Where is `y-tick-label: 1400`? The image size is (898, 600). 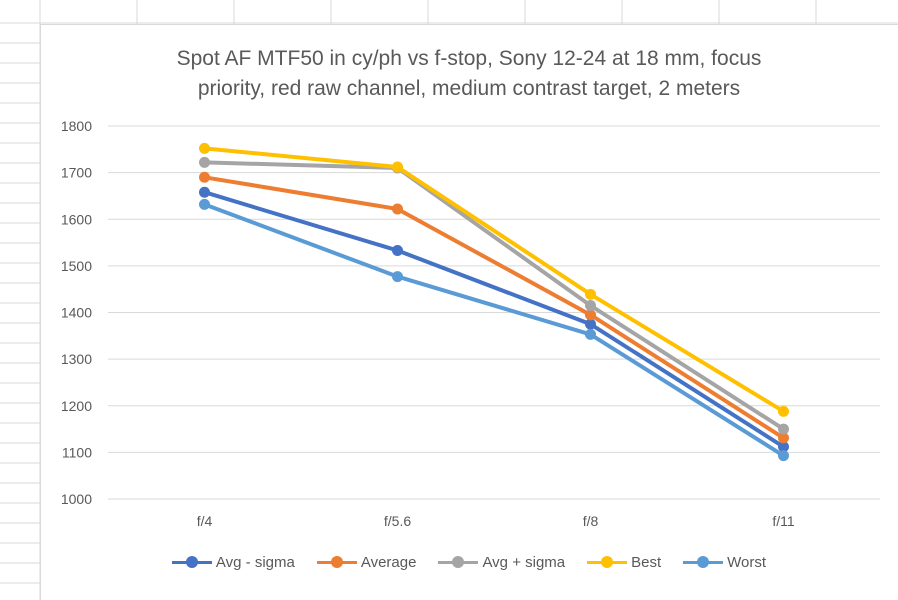 y-tick-label: 1400 is located at coordinates (76, 313).